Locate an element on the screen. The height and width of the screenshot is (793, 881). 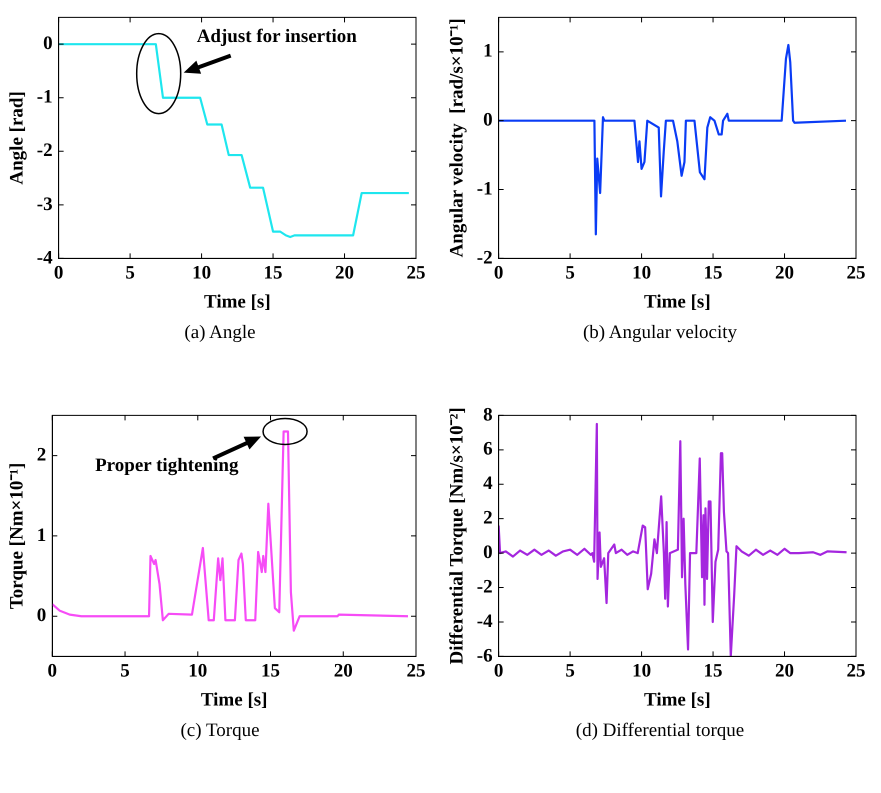
y-axis-title: Angular velocity [rad/s×10⁻¹] is located at coordinates (457, 138).